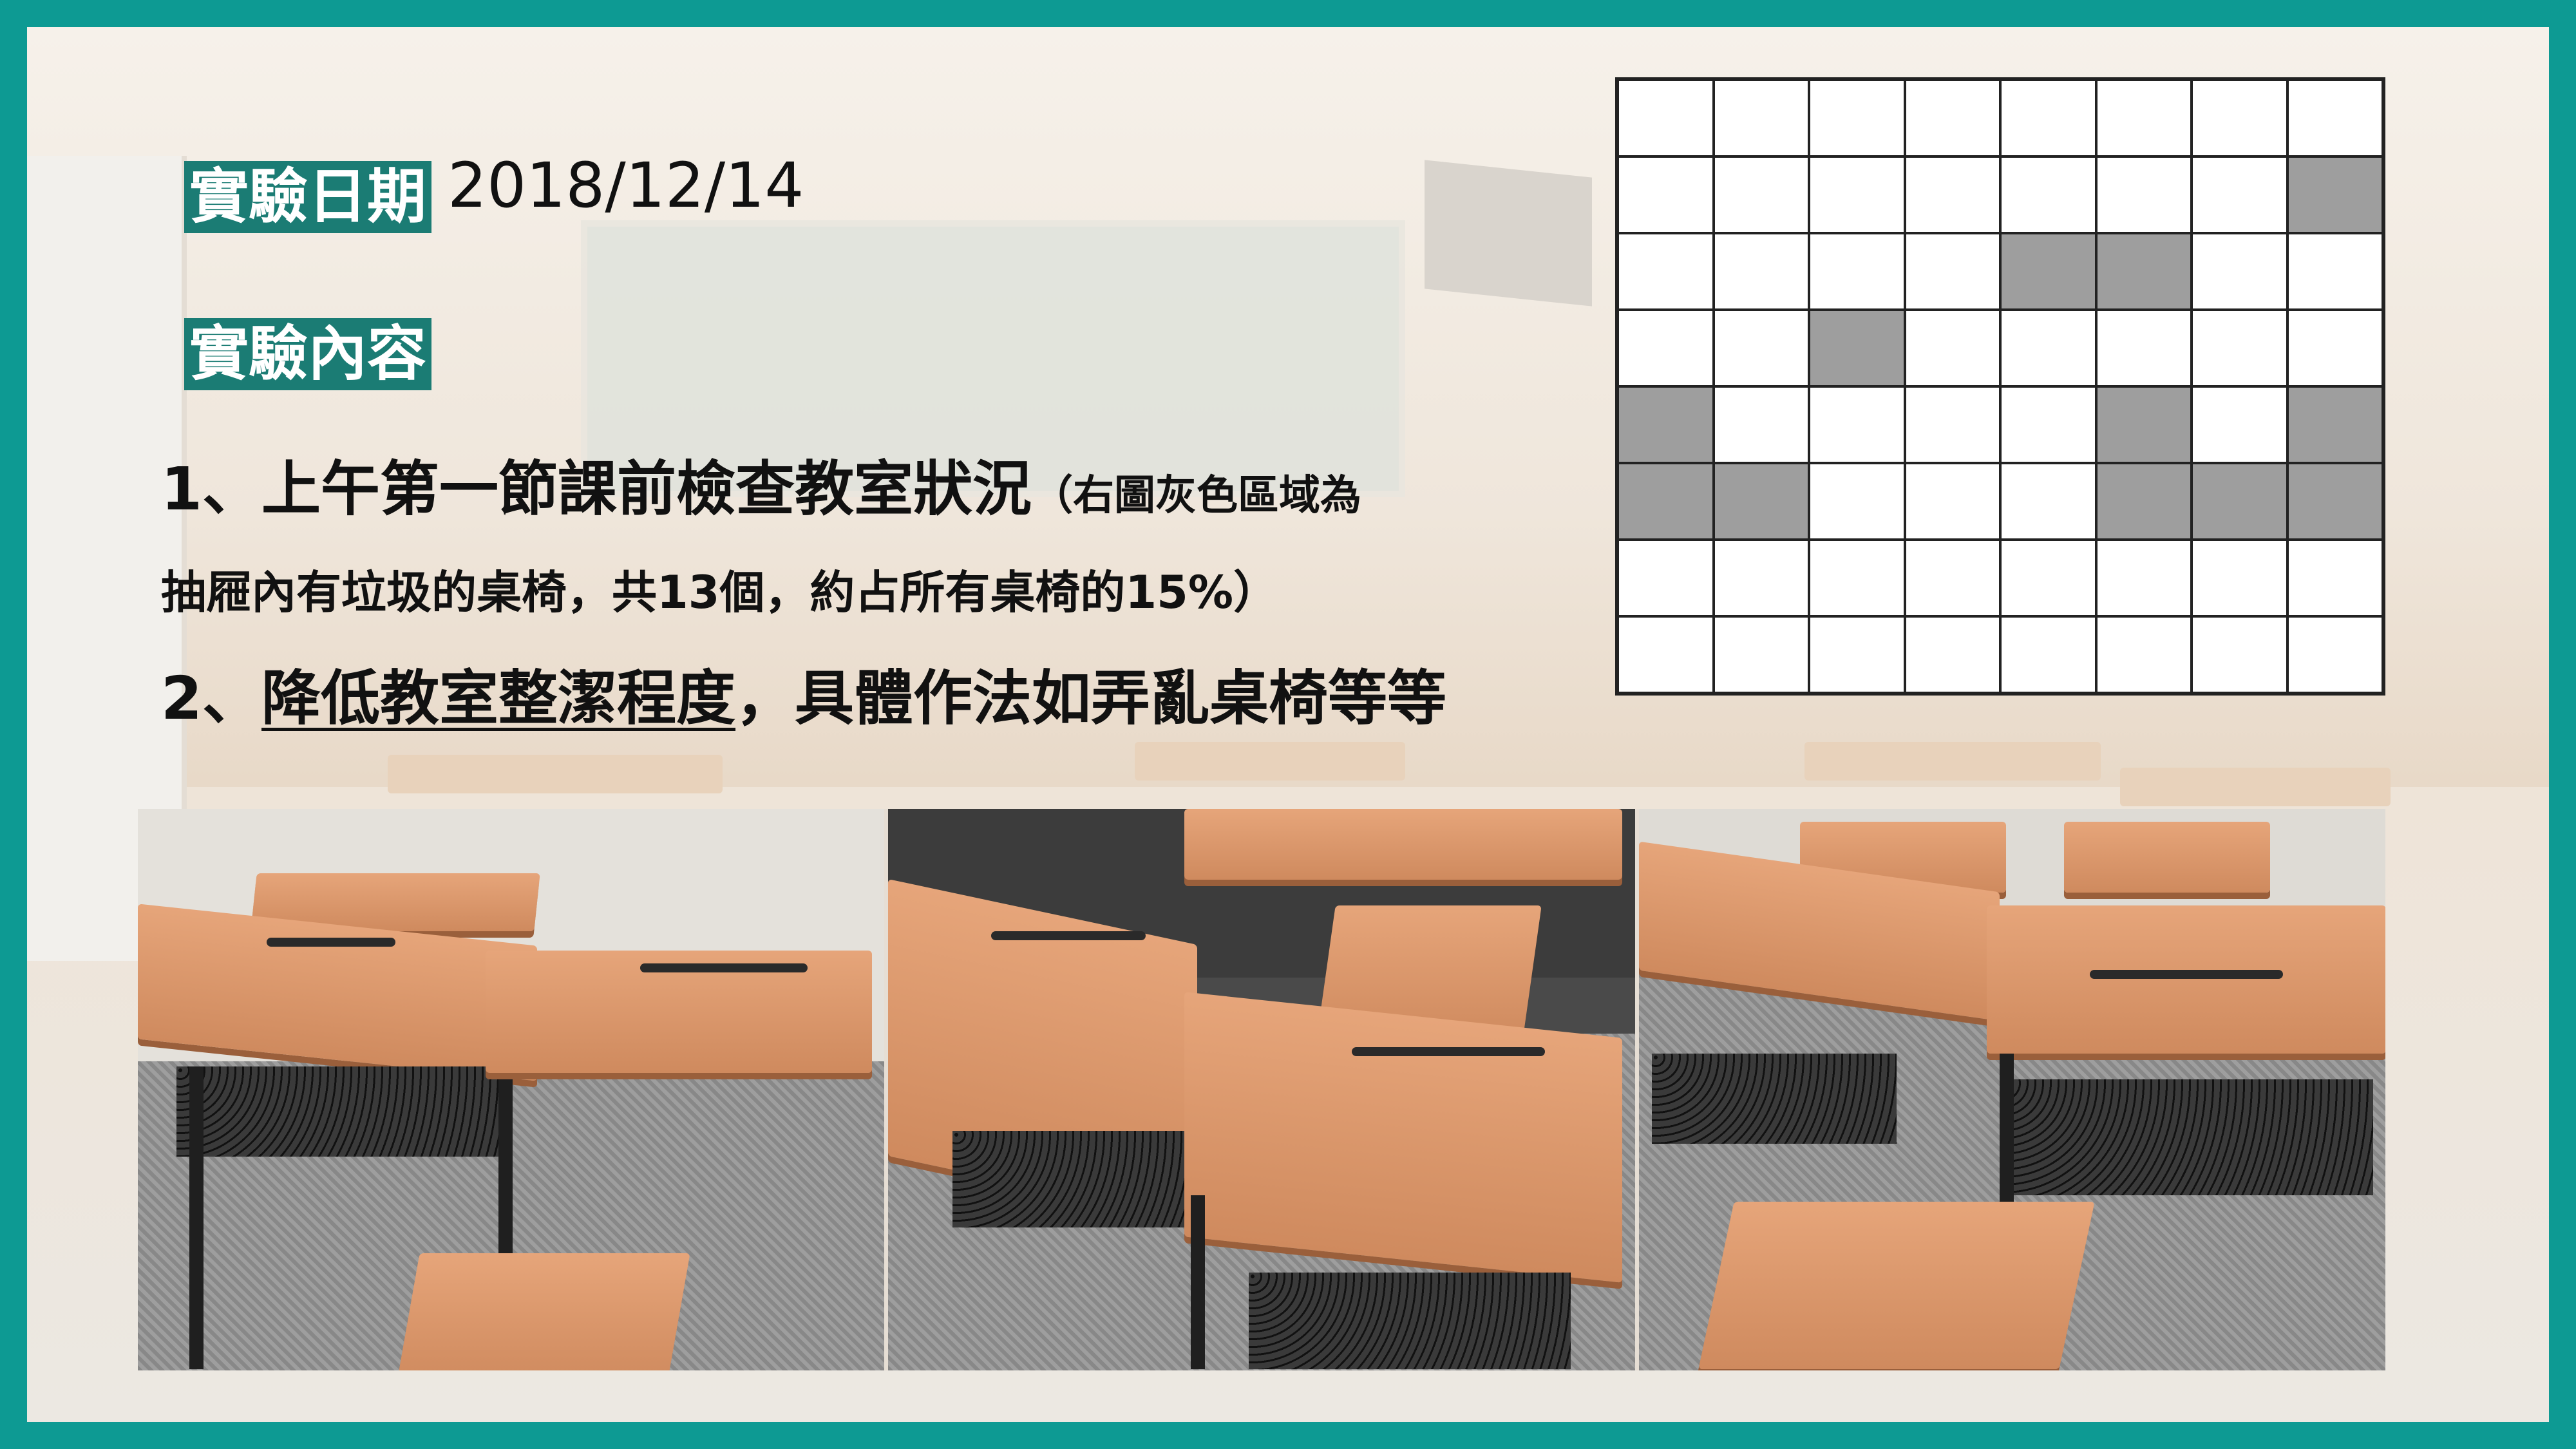 The image size is (2576, 1449). I want to click on item-1-continued: 抽屜內有垃圾的桌椅，共13個，約占所有桌椅的15%）, so click(719, 592).